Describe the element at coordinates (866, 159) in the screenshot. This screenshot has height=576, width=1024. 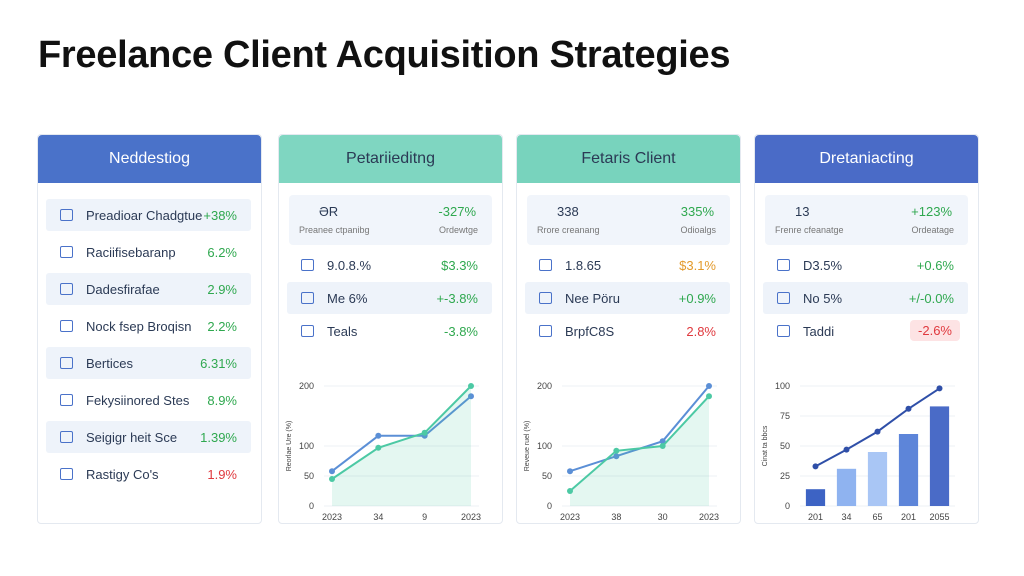
I see `panel-header: Dretaniacting` at that location.